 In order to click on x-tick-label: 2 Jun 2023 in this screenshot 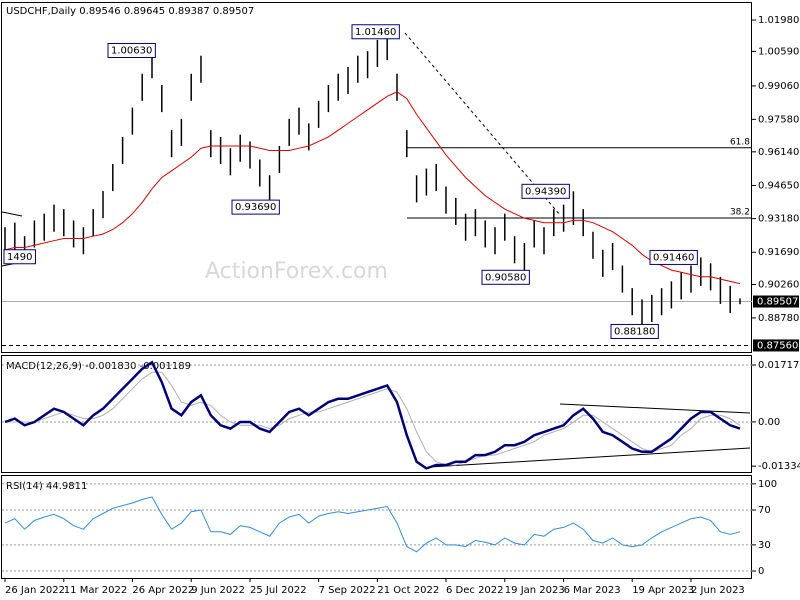, I will do `click(718, 590)`.